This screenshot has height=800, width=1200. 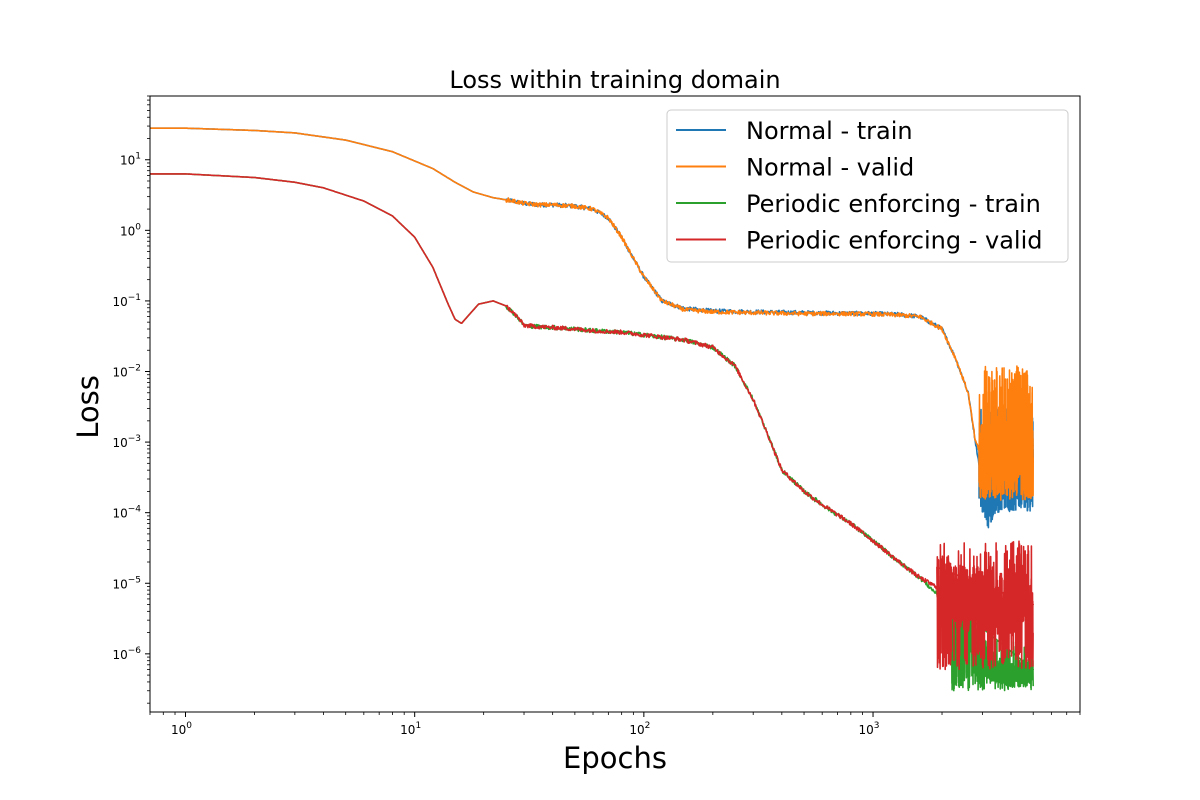 What do you see at coordinates (614, 80) in the screenshot?
I see `chart-title: Loss within training domain` at bounding box center [614, 80].